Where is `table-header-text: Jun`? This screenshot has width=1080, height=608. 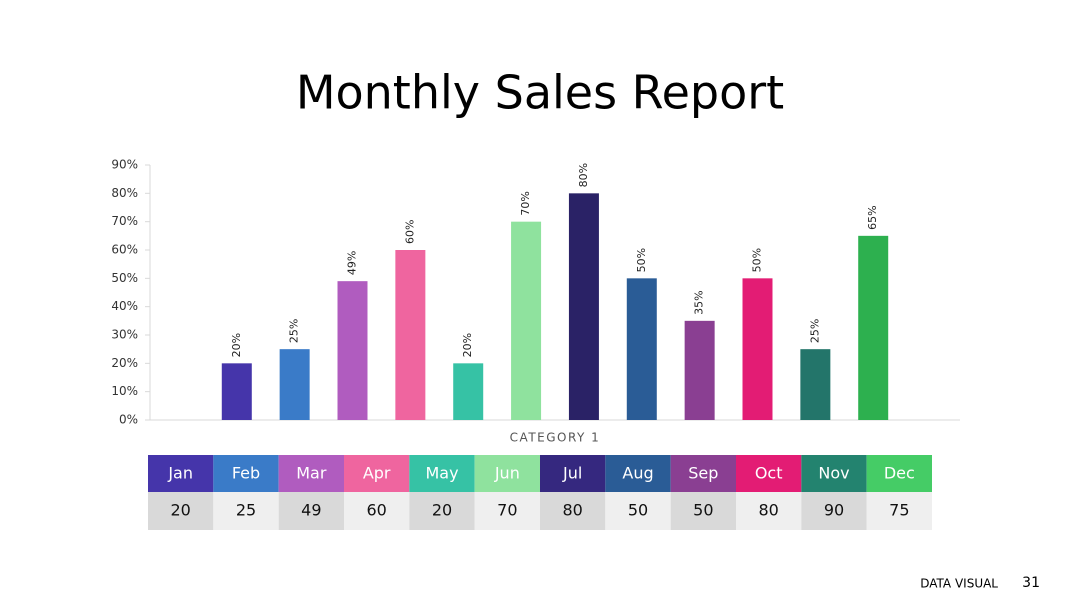 table-header-text: Jun is located at coordinates (507, 473).